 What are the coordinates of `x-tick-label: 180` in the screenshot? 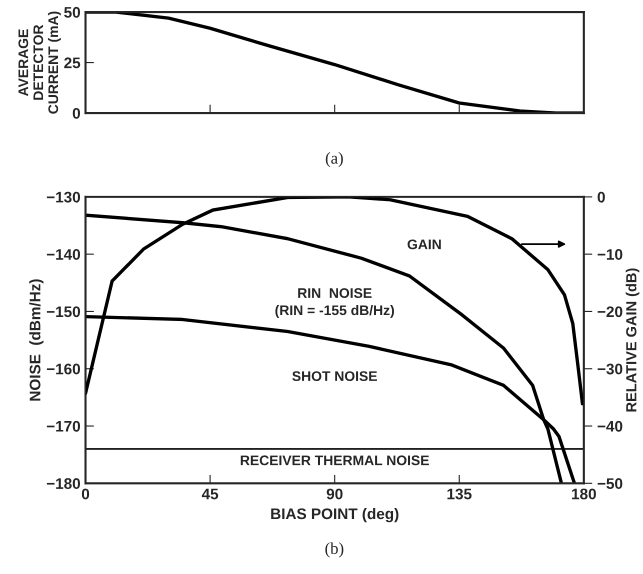 It's located at (584, 494).